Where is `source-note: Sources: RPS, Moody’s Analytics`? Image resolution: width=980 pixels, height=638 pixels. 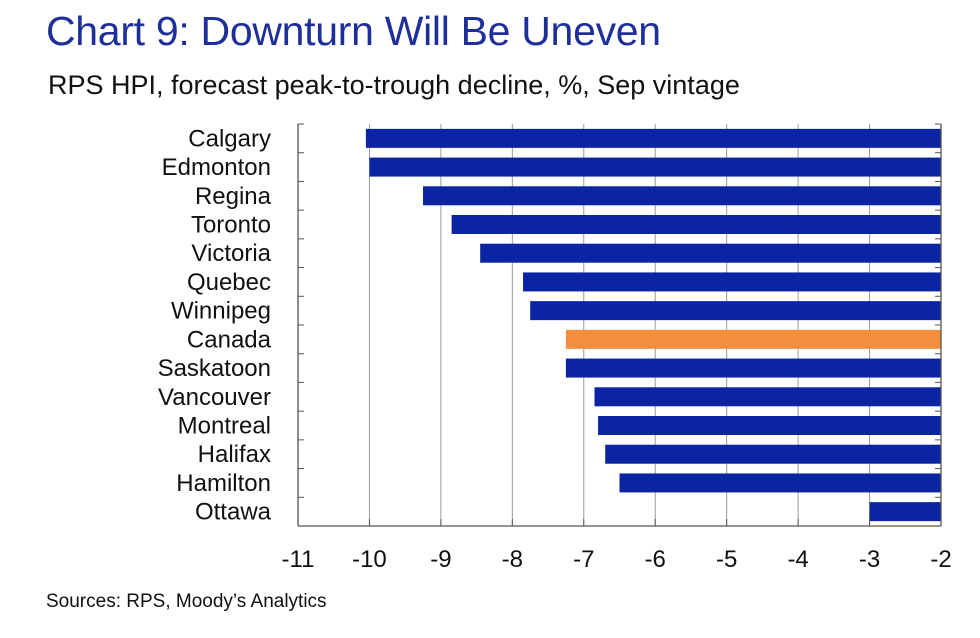
source-note: Sources: RPS, Moody’s Analytics is located at coordinates (186, 601).